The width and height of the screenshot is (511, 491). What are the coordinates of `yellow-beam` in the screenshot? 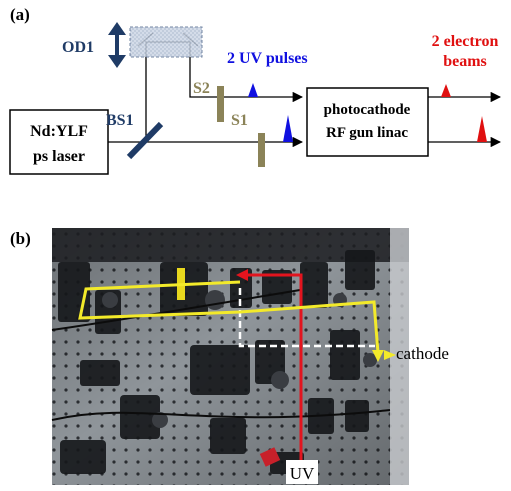 It's located at (229, 317).